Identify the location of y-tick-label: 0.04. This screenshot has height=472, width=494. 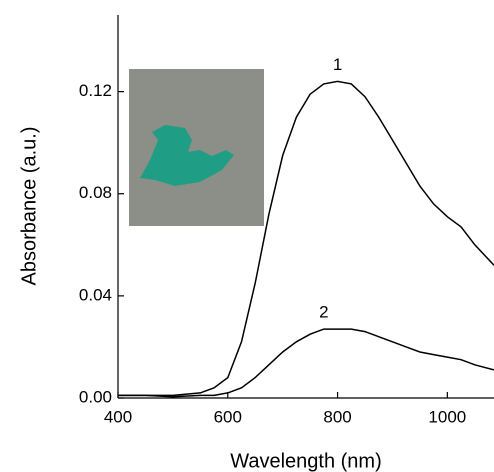
(95, 294).